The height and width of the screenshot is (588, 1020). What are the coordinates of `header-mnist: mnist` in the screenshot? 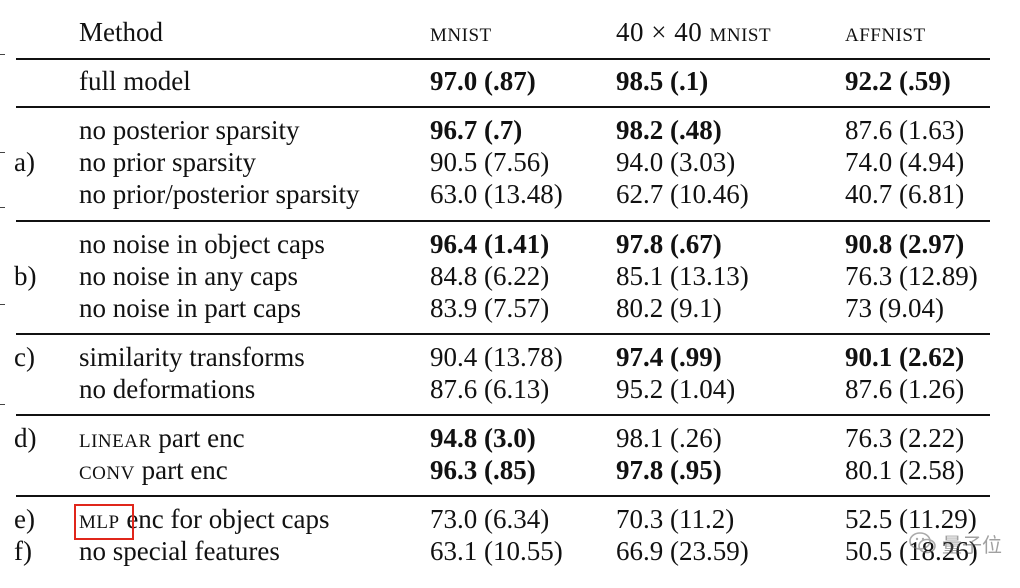 It's located at (461, 32).